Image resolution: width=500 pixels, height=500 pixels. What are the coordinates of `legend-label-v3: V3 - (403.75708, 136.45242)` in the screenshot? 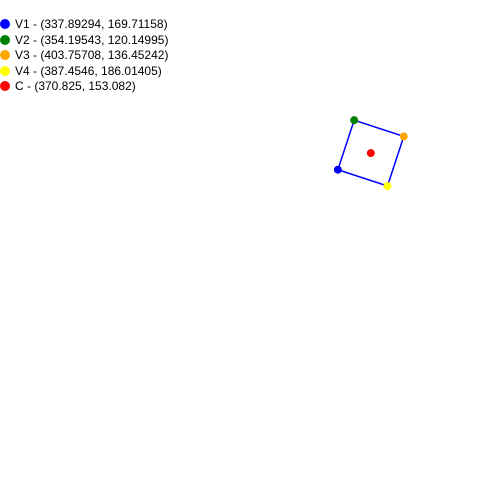 It's located at (92, 55).